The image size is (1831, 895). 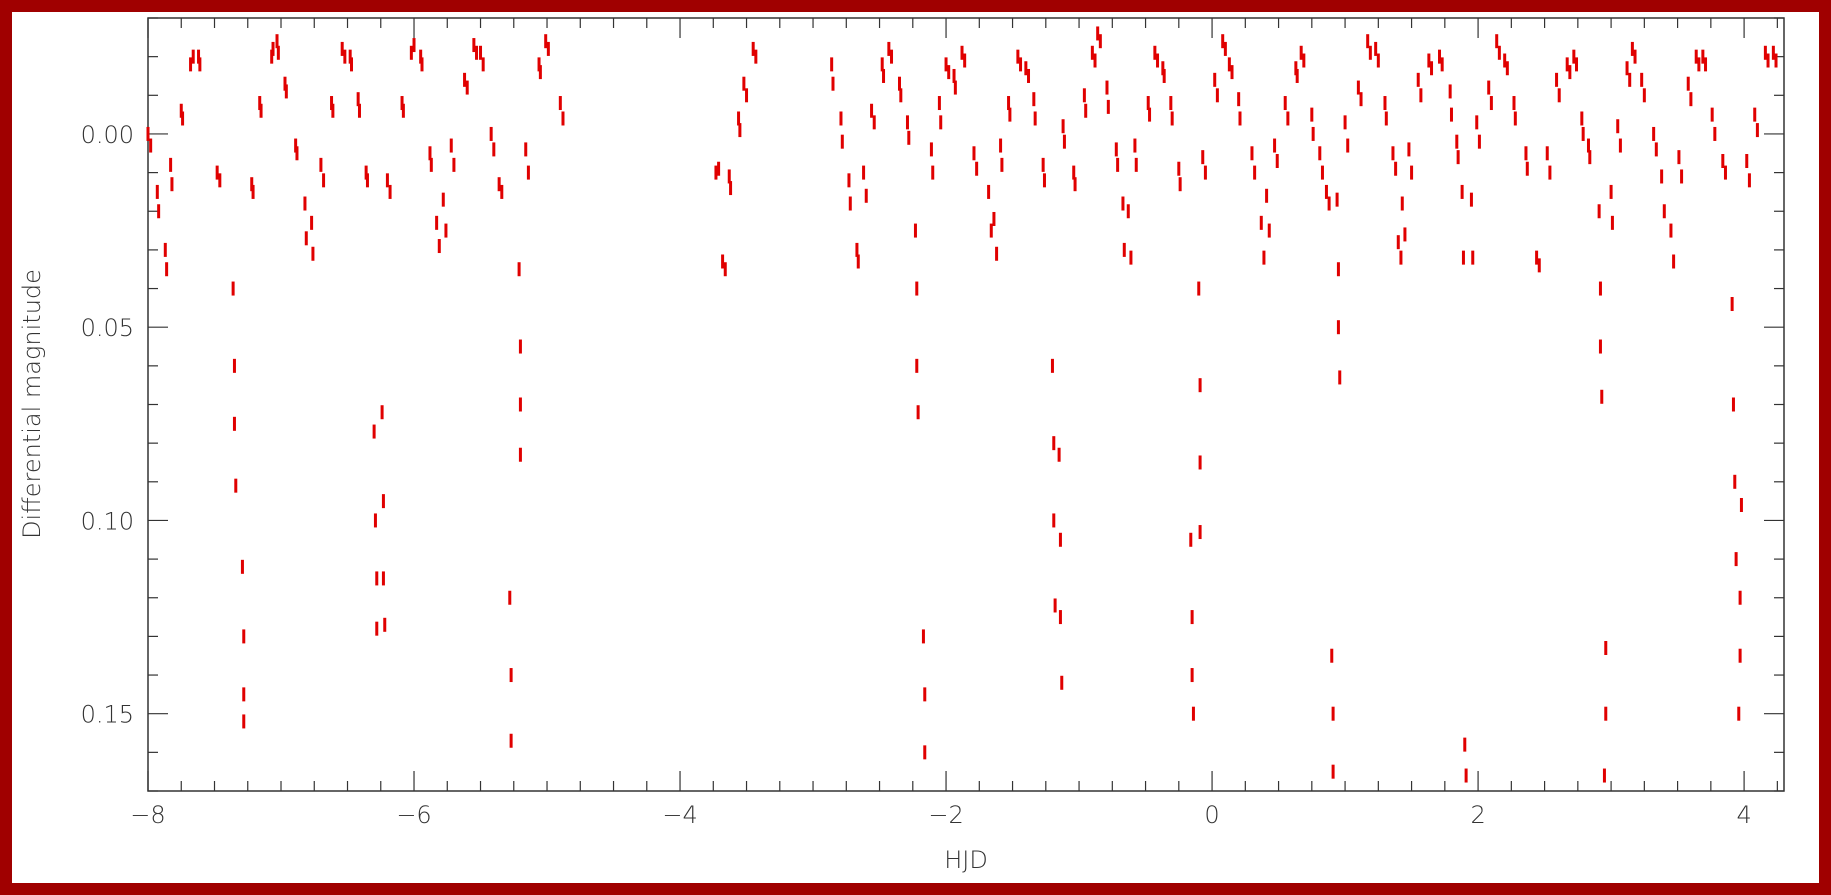 I want to click on x-tick-label: 2, so click(x=1477, y=815).